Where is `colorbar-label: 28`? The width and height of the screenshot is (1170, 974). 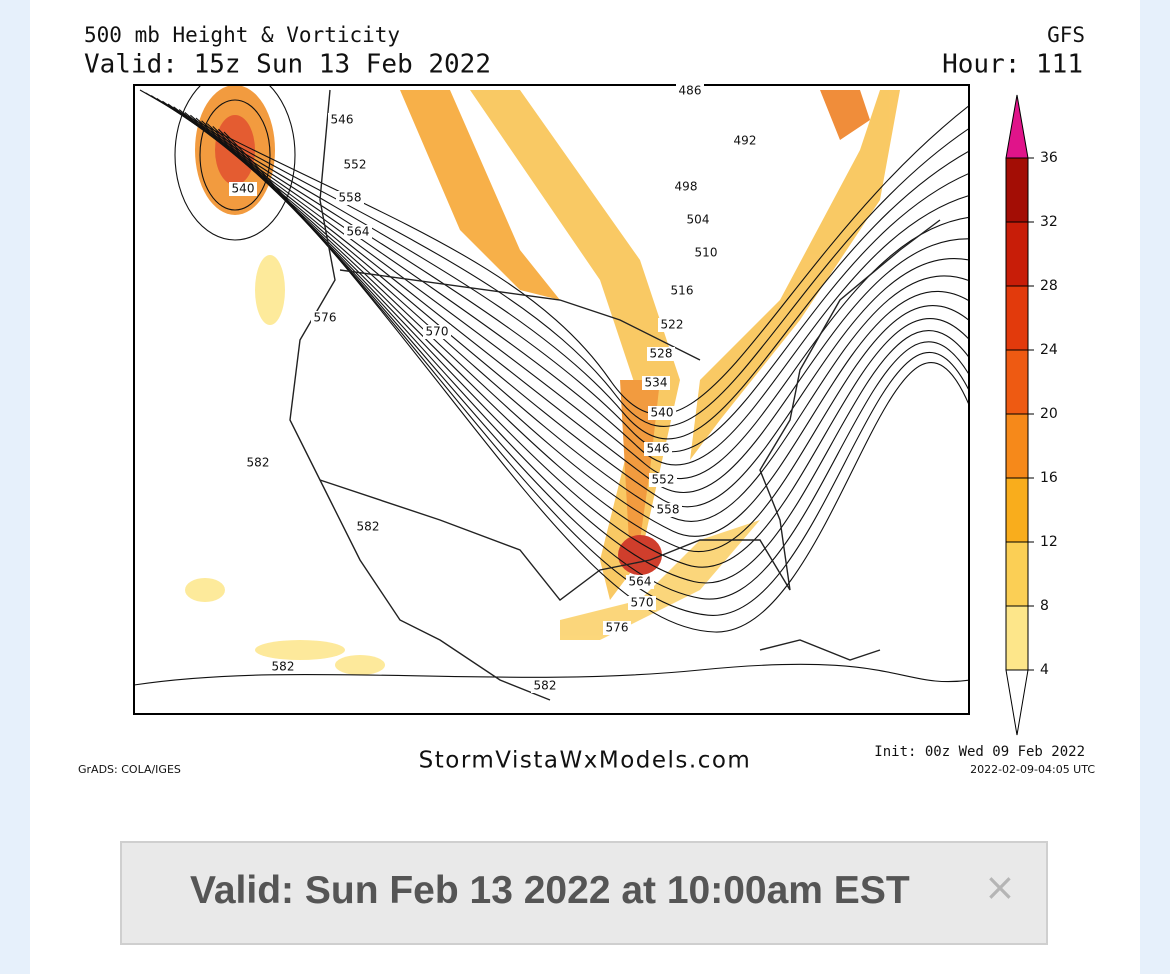
colorbar-label: 28 is located at coordinates (1049, 286).